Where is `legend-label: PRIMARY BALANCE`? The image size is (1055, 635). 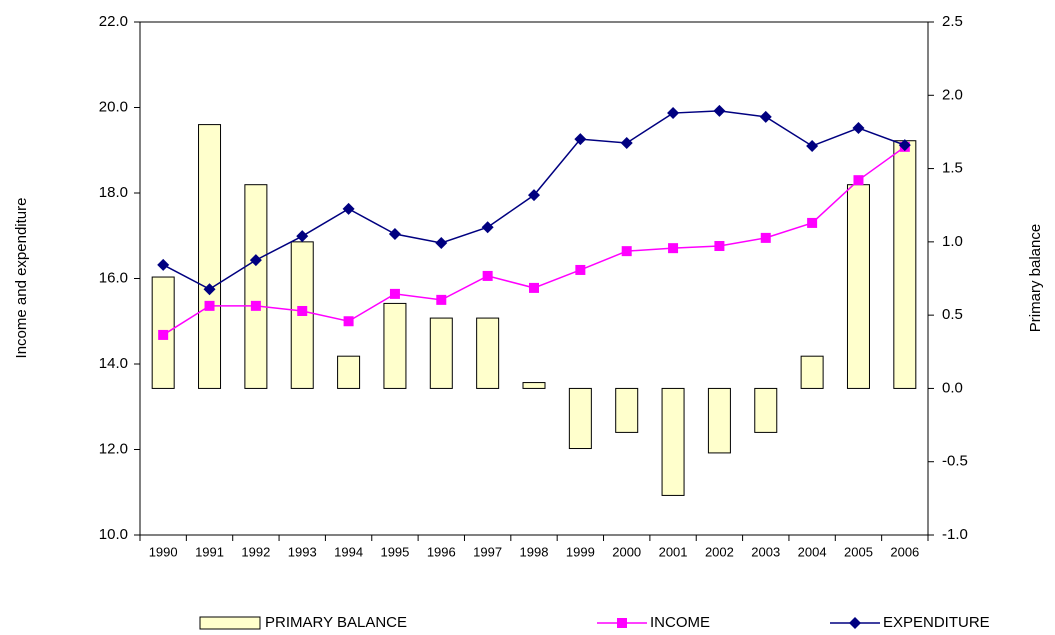 legend-label: PRIMARY BALANCE is located at coordinates (336, 622).